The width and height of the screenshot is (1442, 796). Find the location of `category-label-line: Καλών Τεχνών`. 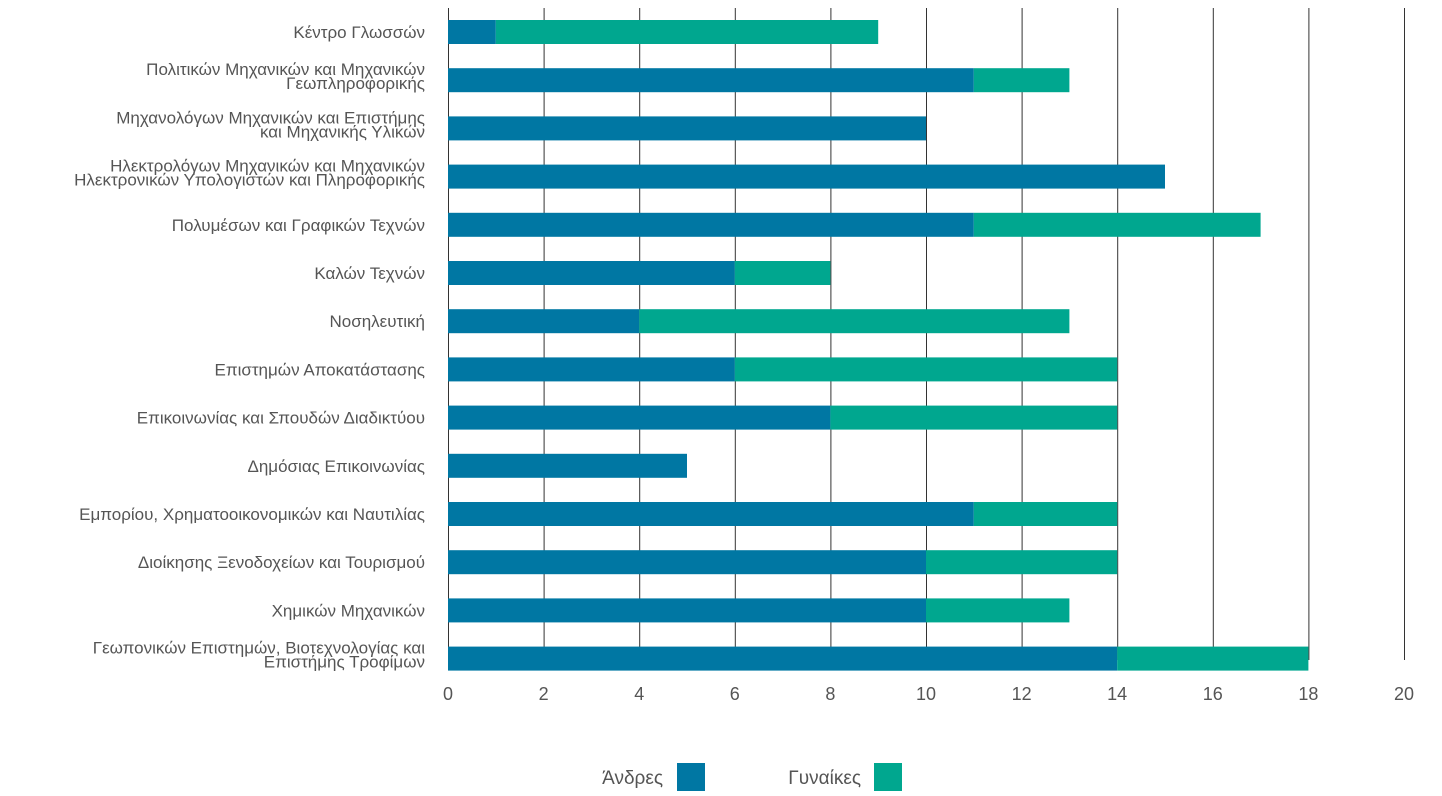

category-label-line: Καλών Τεχνών is located at coordinates (369, 273).